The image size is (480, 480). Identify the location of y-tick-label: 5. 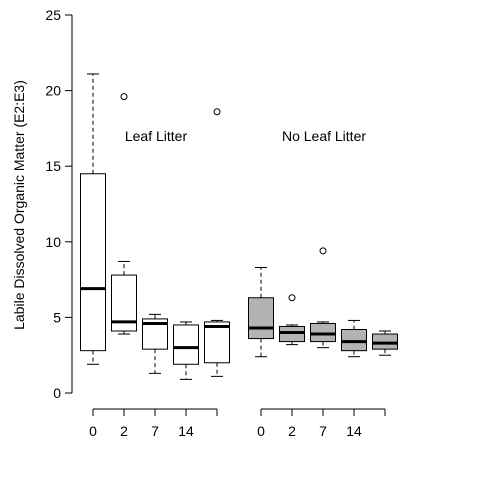
(57, 317).